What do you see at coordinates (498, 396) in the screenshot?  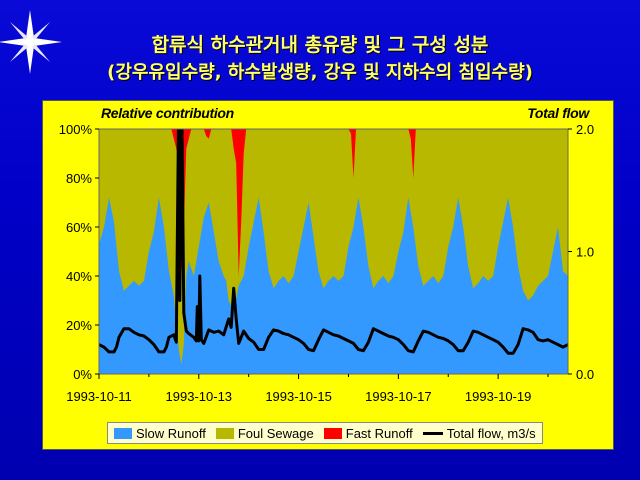 I see `x-tick-label: 1993-10-19` at bounding box center [498, 396].